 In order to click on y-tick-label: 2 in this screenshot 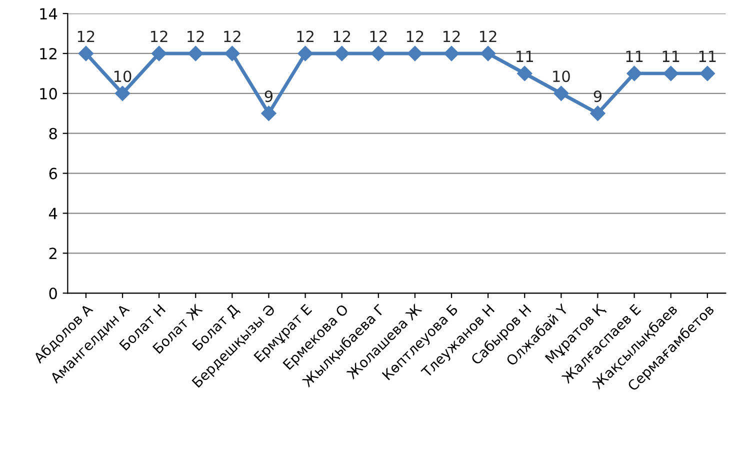, I will do `click(52, 254)`.